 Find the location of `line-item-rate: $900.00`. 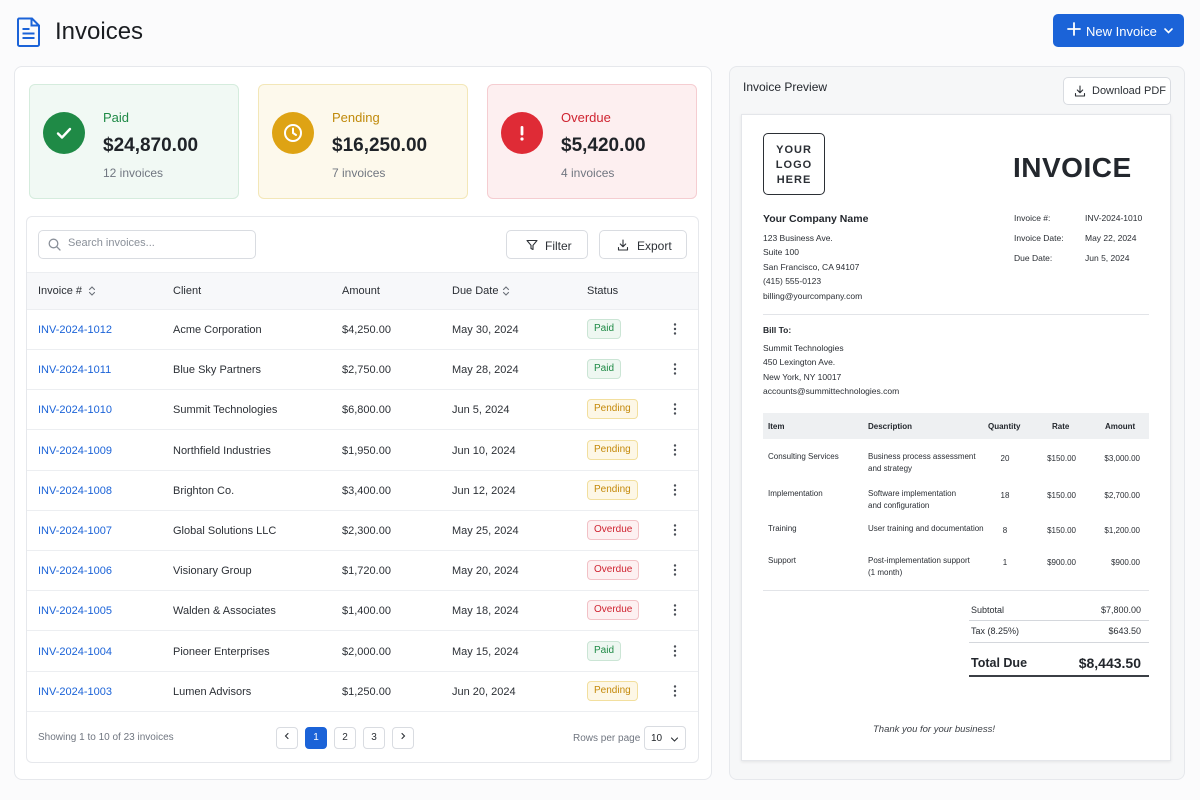

line-item-rate: $900.00 is located at coordinates (1061, 562).